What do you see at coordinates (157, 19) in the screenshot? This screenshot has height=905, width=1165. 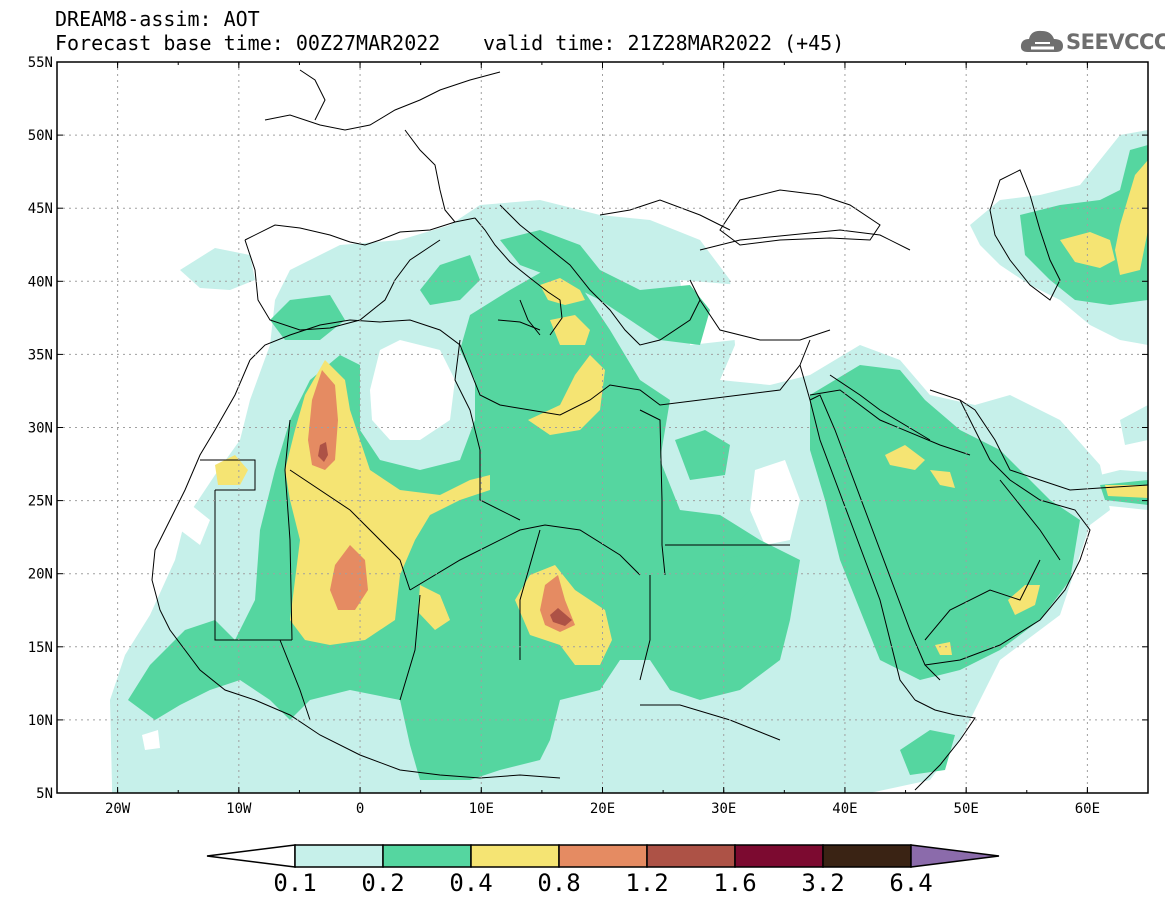 I see `map-title: DREAM8-assim: AOT` at bounding box center [157, 19].